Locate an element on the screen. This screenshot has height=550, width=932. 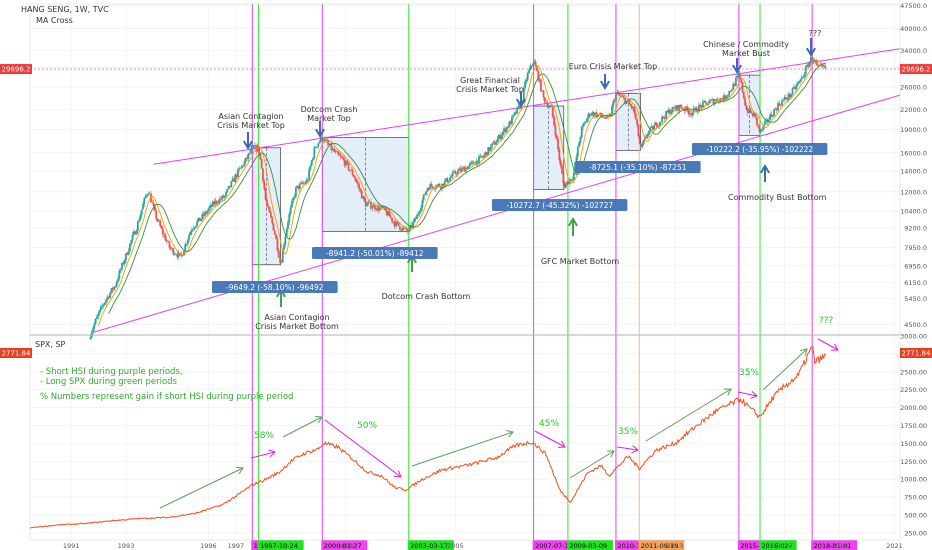
spx-trend-arrow-6-head is located at coordinates (804, 352).